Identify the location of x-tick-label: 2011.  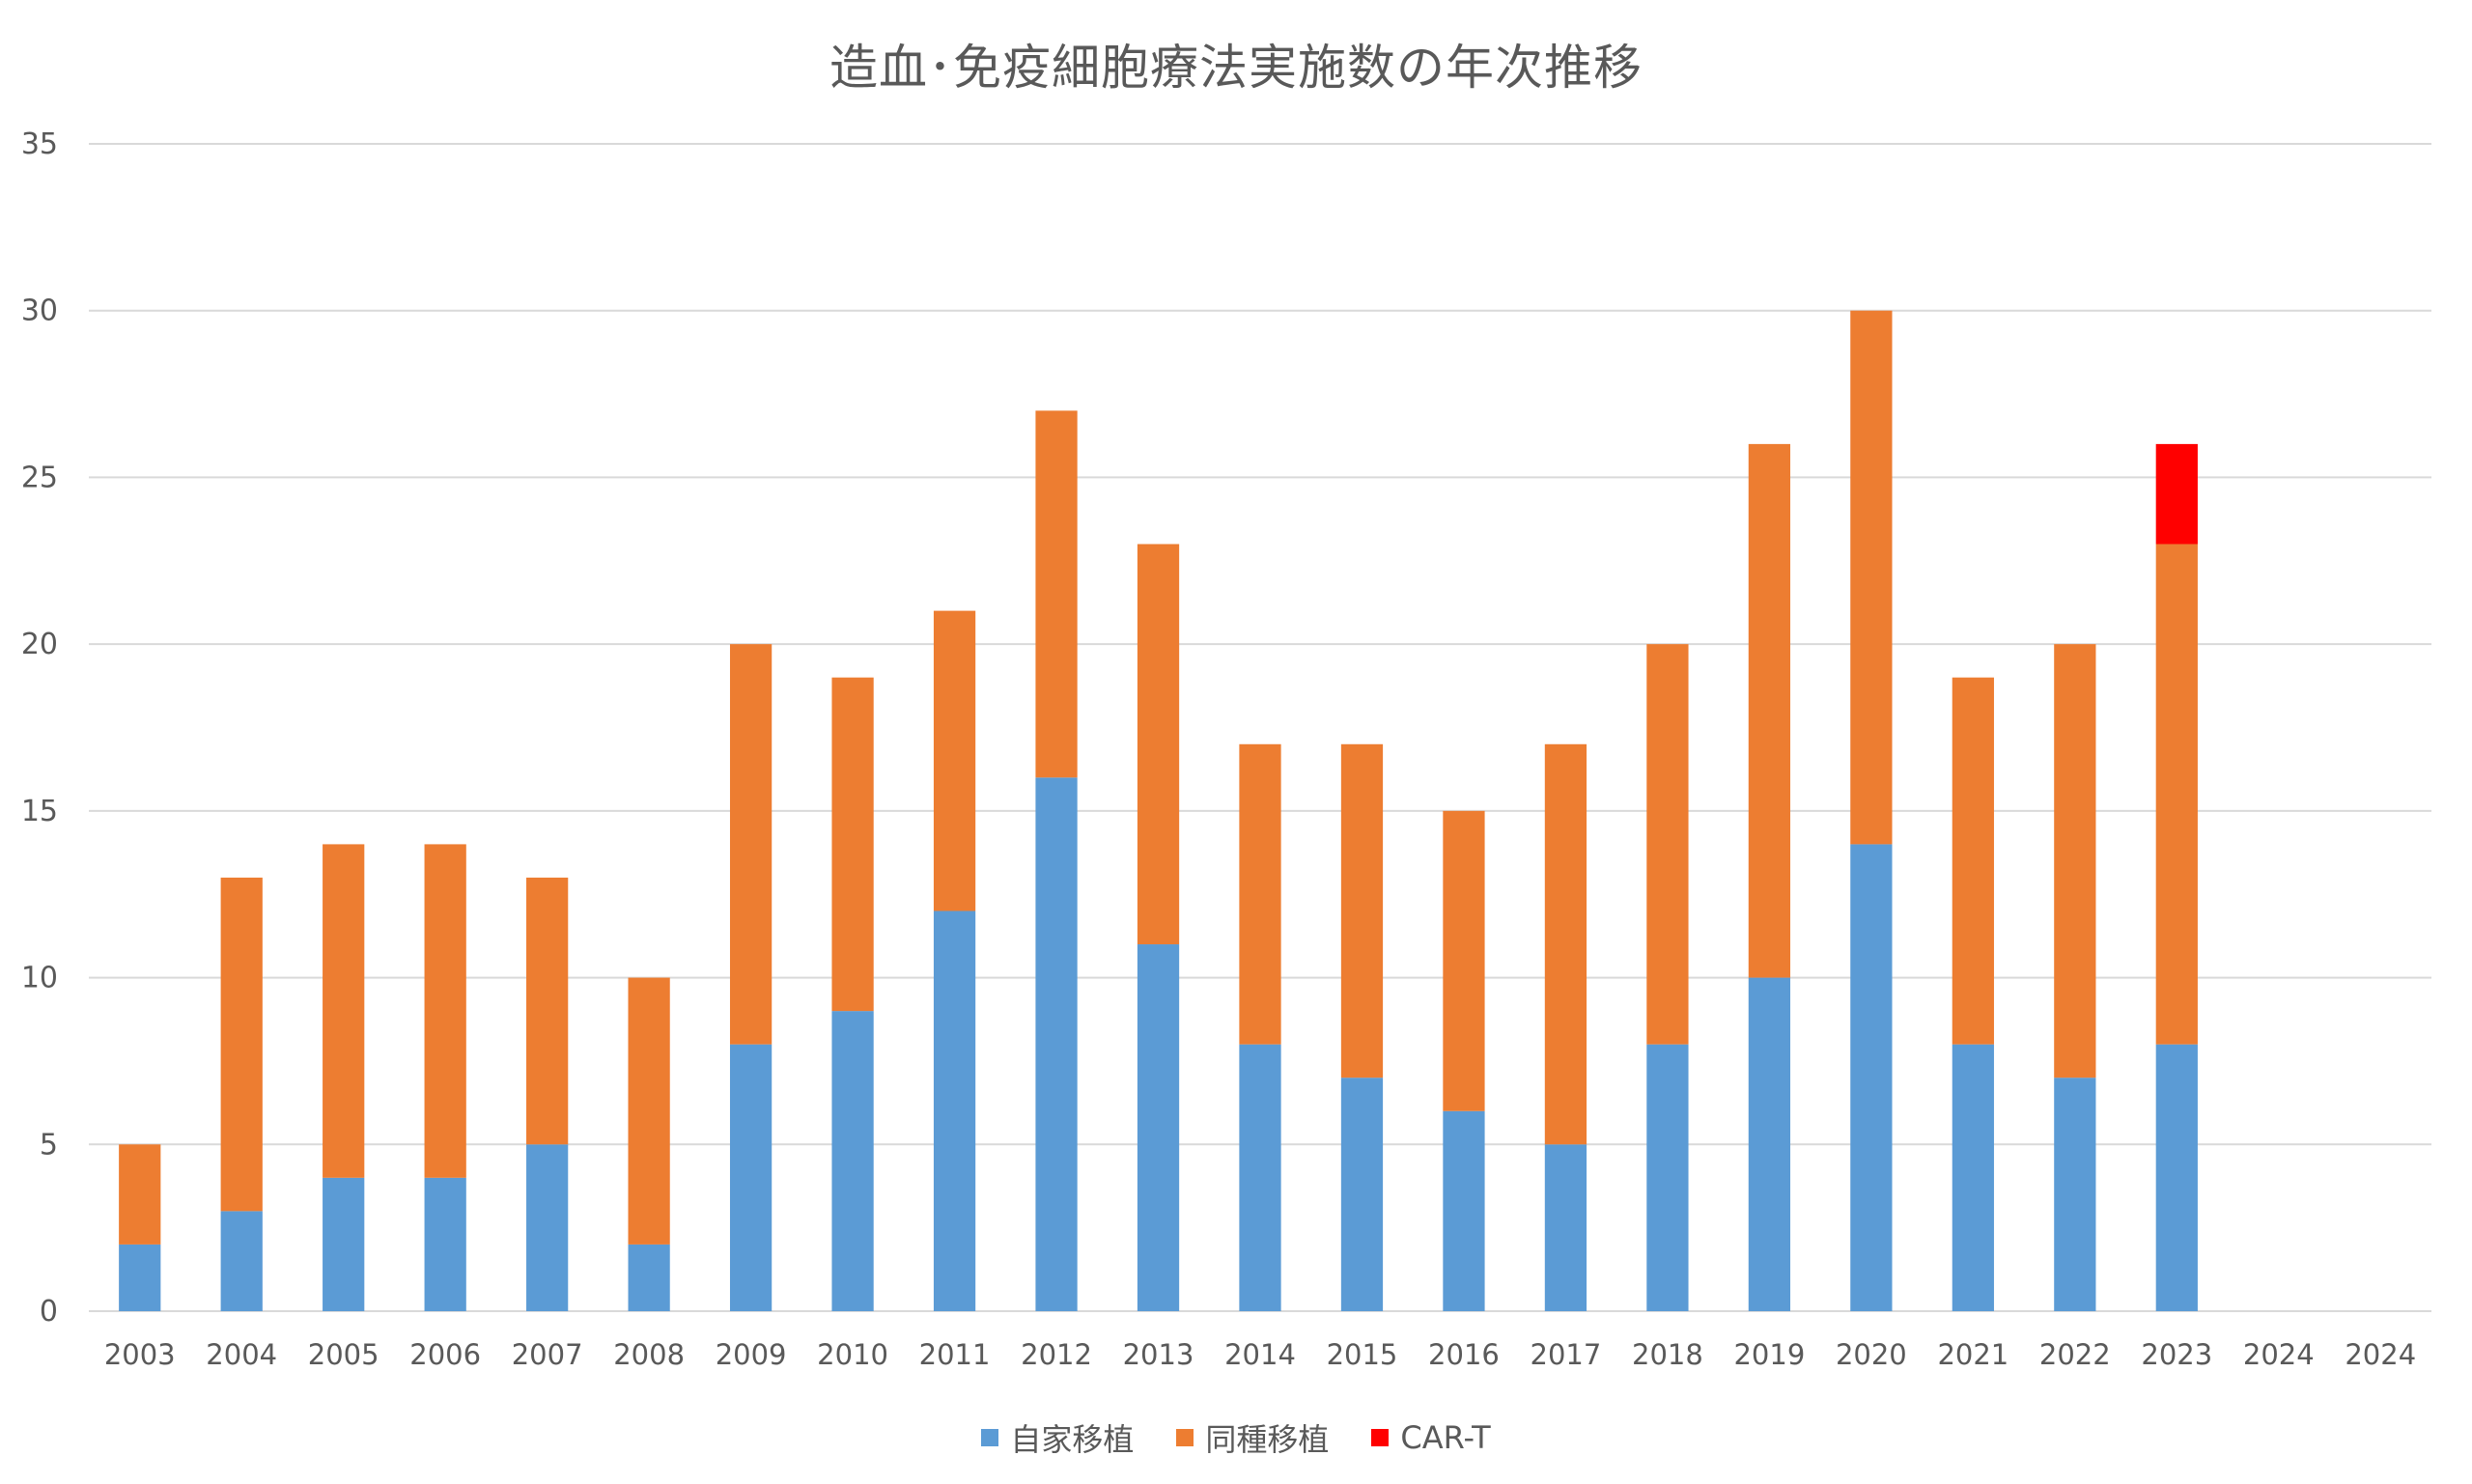
(955, 1355).